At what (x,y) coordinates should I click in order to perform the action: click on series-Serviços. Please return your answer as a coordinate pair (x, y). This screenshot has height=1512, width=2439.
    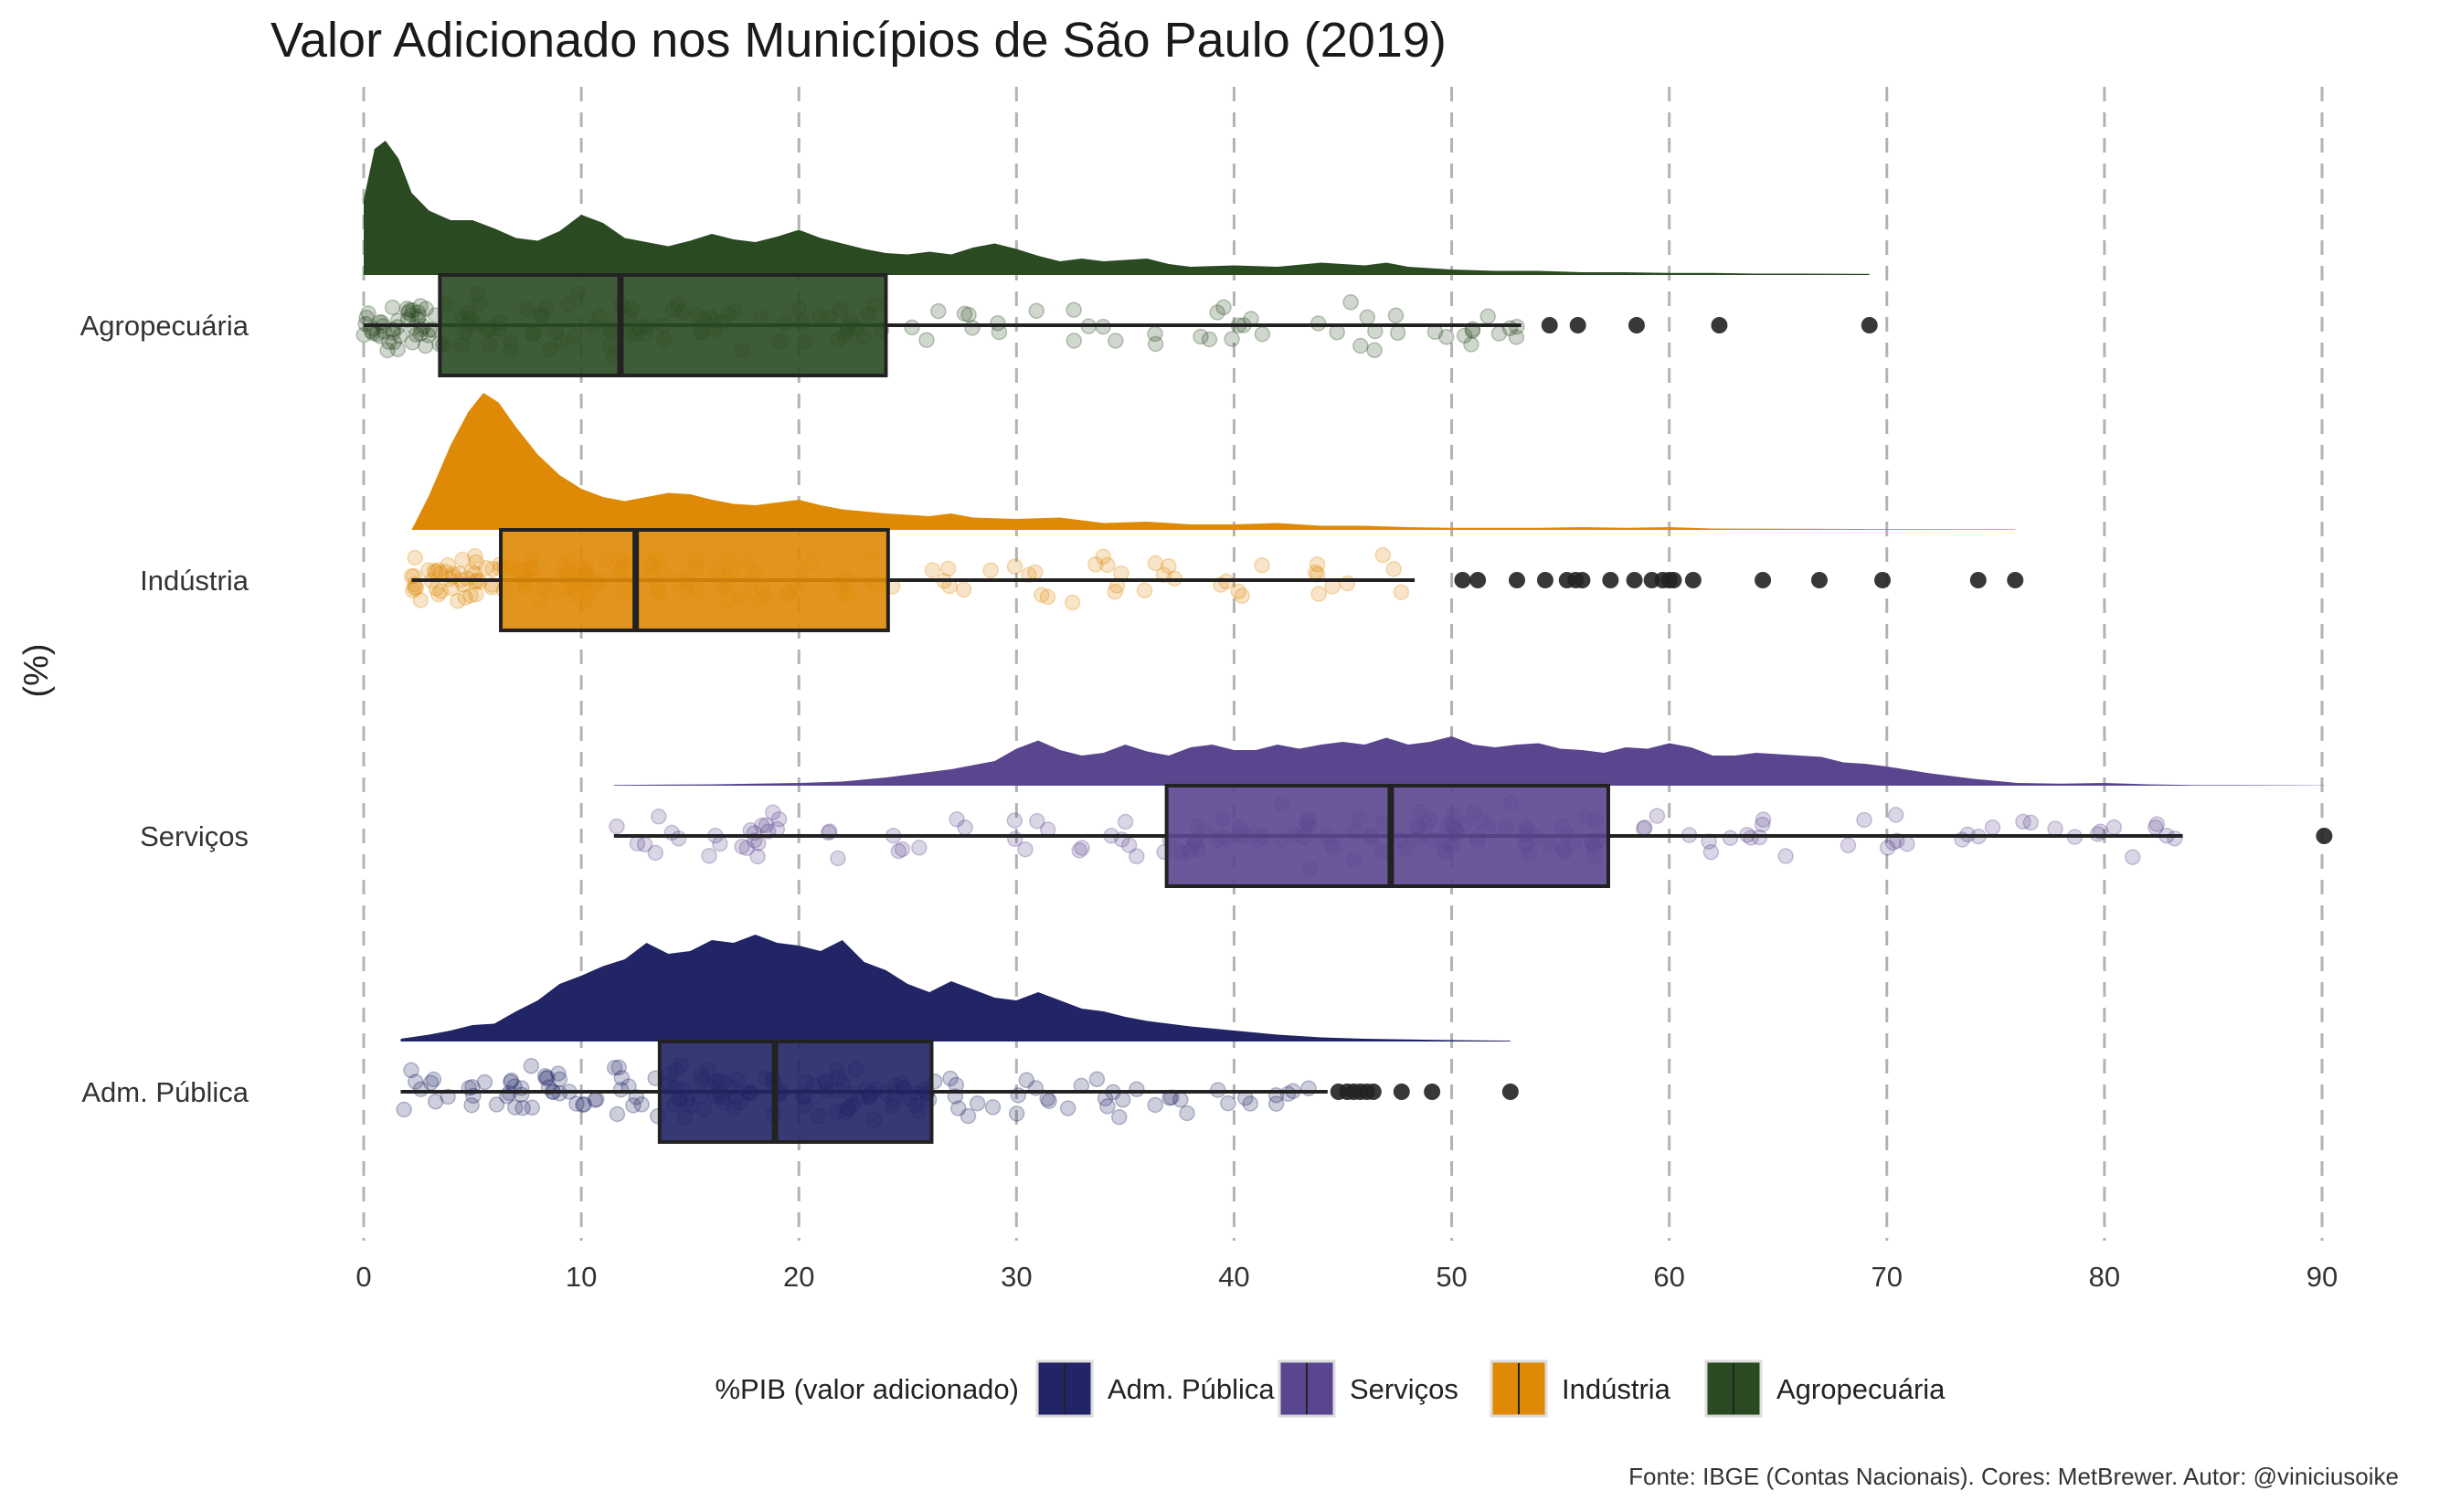
    Looking at the image, I should click on (1471, 812).